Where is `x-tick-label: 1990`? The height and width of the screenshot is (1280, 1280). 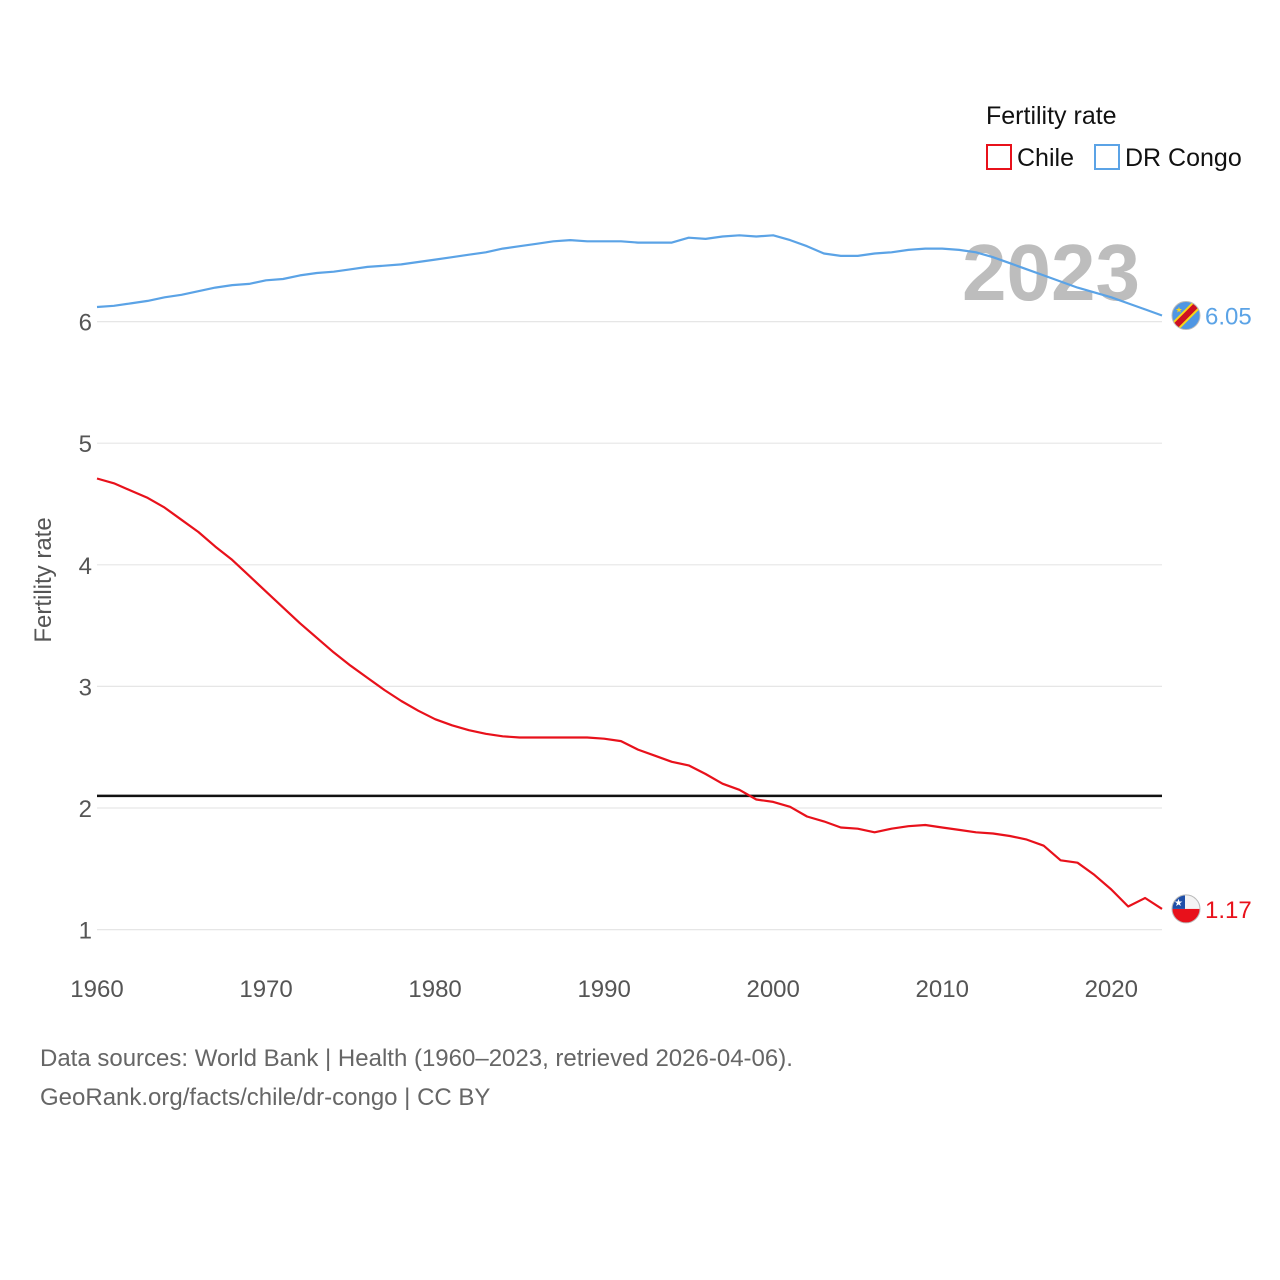 x-tick-label: 1990 is located at coordinates (603, 989).